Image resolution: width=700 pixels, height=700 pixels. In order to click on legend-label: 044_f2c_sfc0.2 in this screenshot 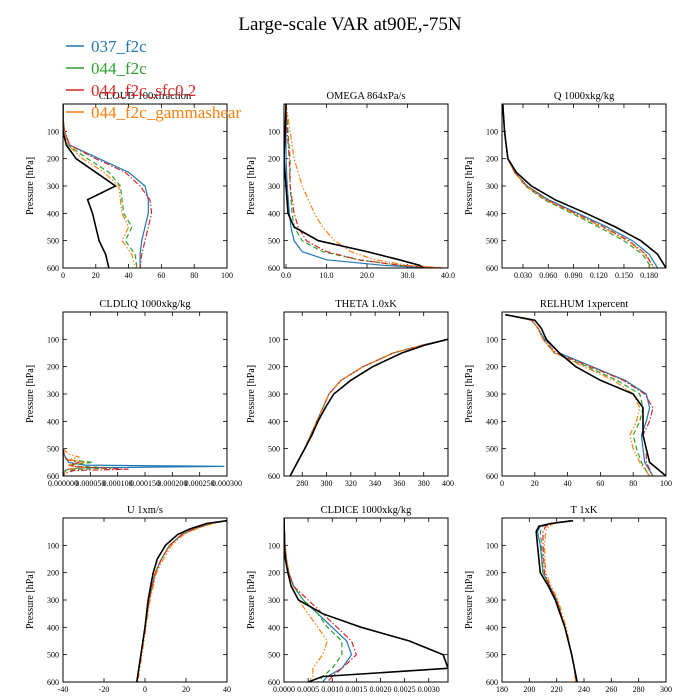, I will do `click(143, 90)`.